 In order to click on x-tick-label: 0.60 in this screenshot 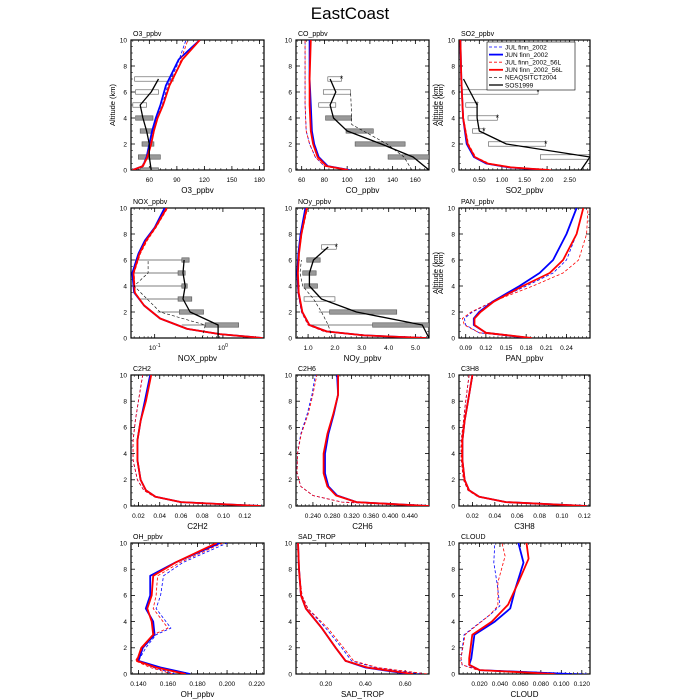, I will do `click(405, 684)`.